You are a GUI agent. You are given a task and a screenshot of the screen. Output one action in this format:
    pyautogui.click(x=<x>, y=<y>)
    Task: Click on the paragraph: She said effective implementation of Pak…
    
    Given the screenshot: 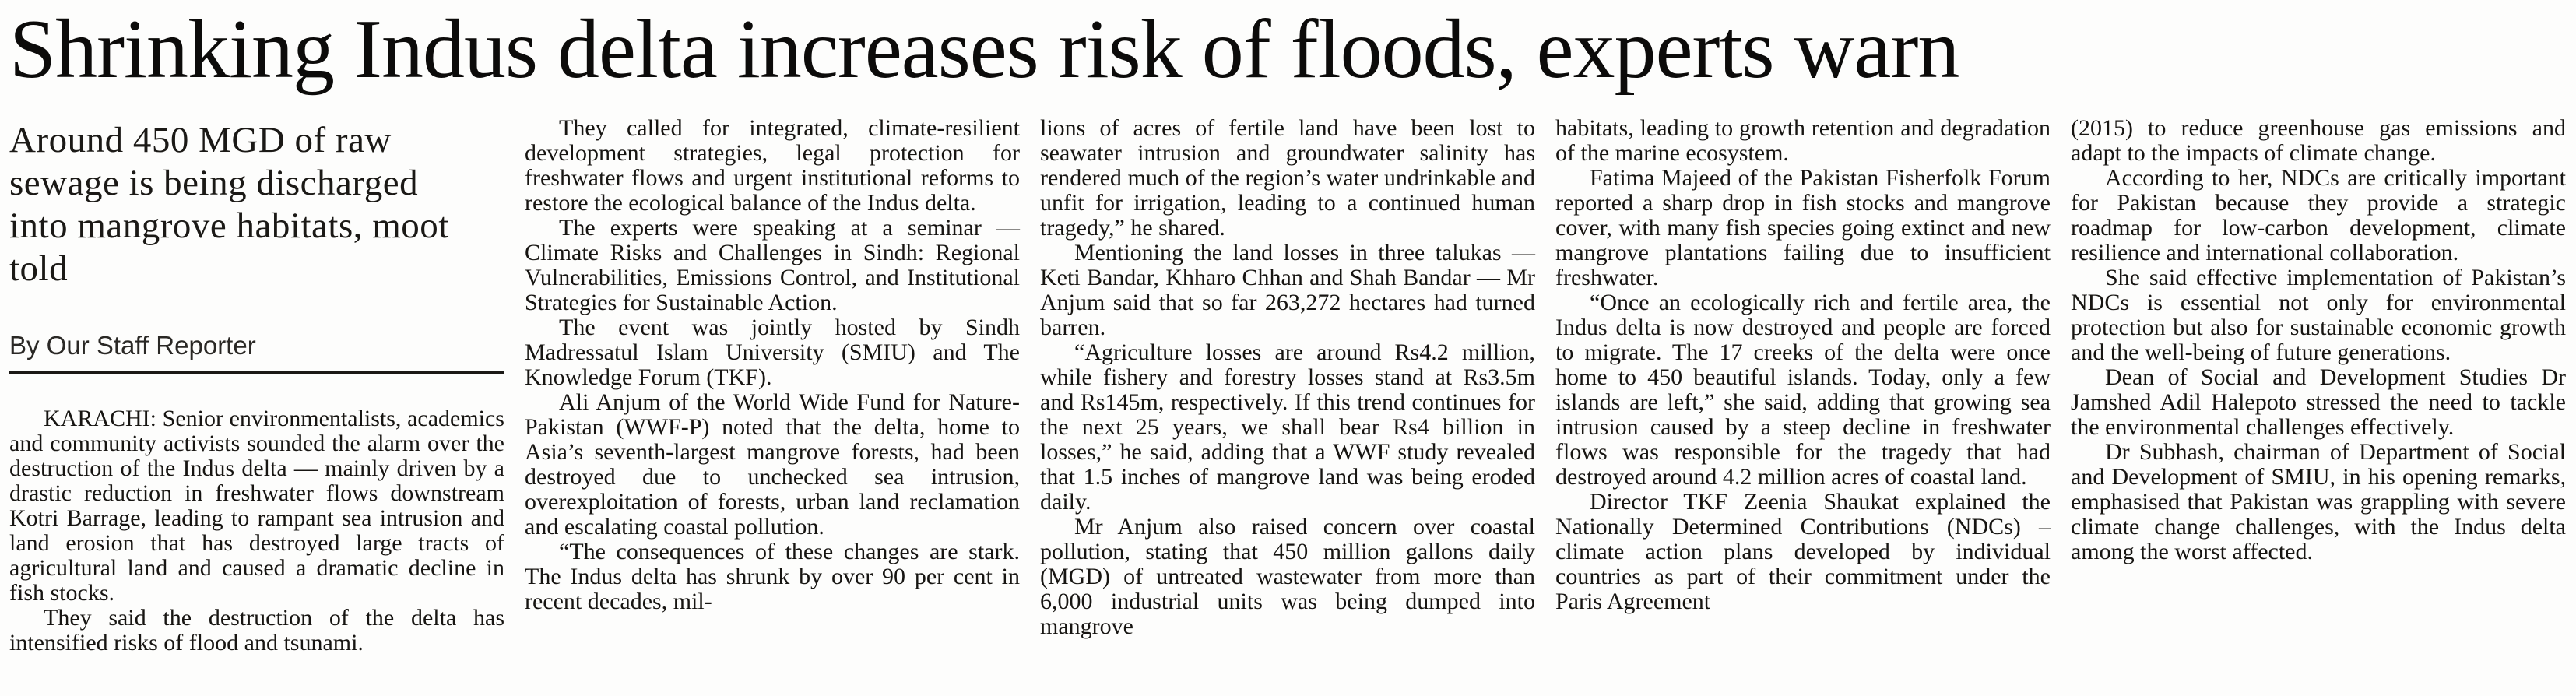 What is the action you would take?
    pyautogui.click(x=2318, y=314)
    